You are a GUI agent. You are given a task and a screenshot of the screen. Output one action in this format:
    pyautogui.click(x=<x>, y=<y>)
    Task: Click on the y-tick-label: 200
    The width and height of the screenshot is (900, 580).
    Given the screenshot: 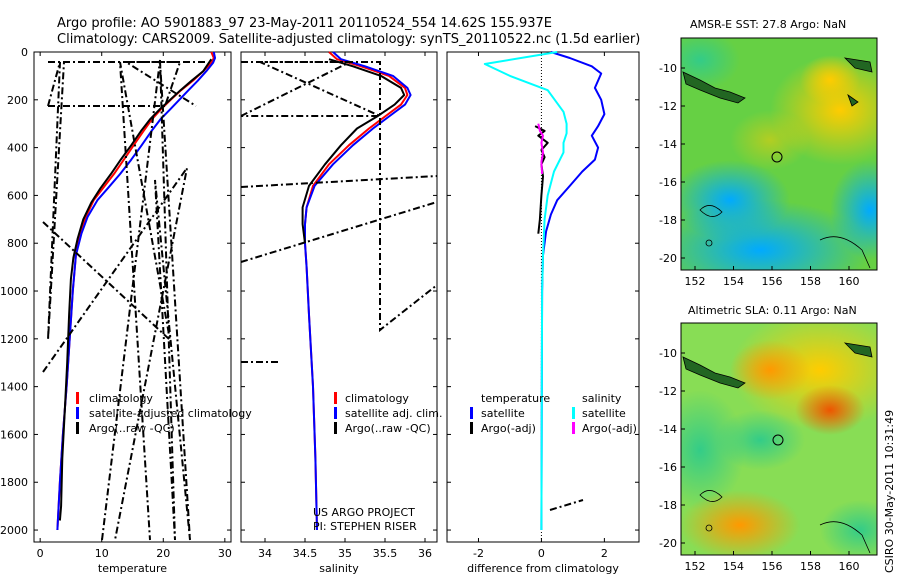 What is the action you would take?
    pyautogui.click(x=17, y=100)
    